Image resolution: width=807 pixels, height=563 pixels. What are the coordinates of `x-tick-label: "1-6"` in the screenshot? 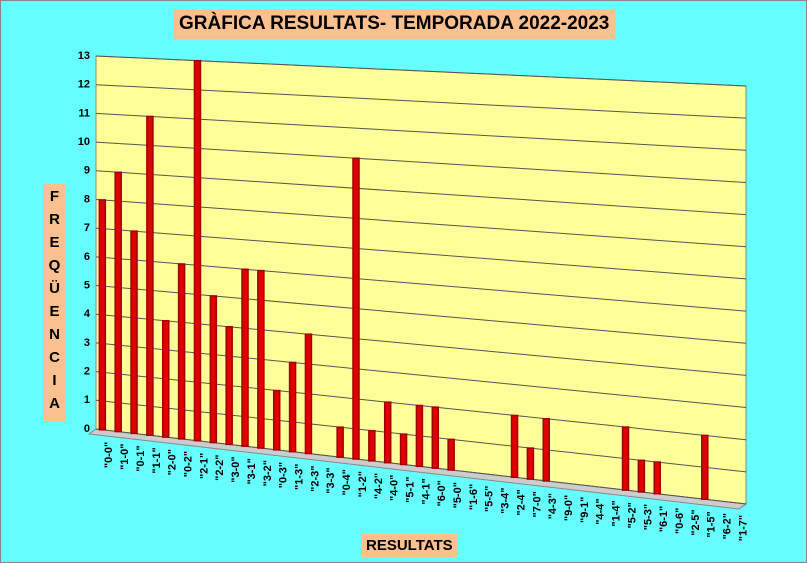 It's located at (474, 497).